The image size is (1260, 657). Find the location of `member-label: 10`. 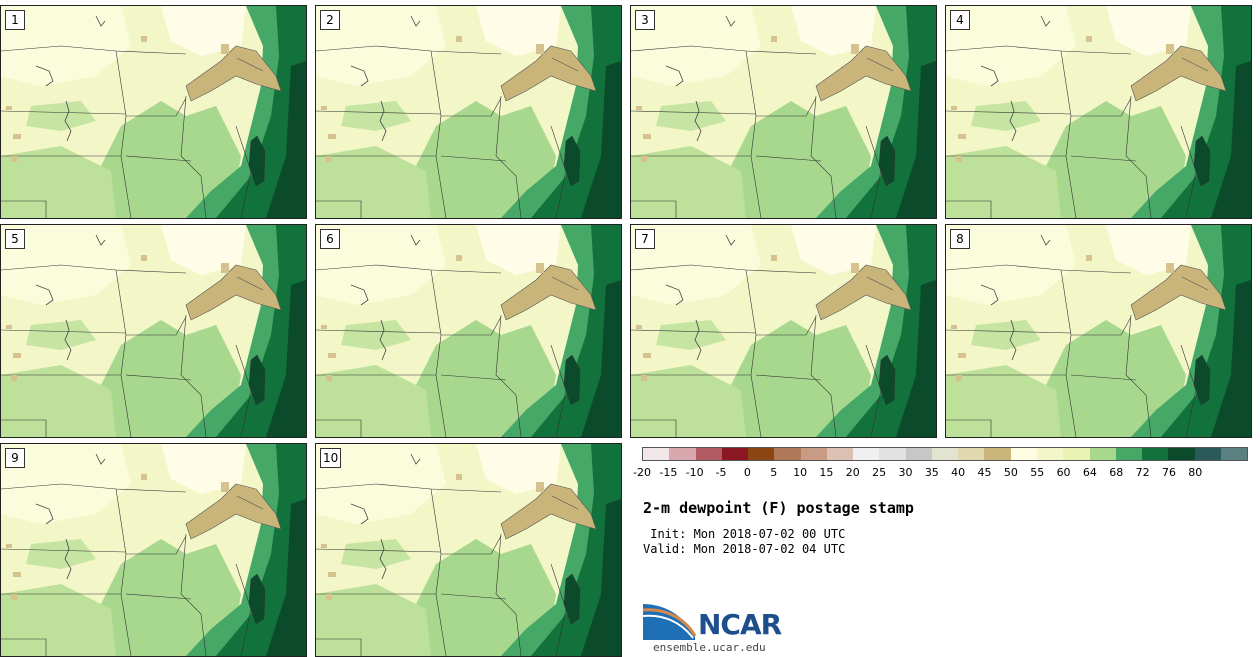

member-label: 10 is located at coordinates (331, 458).